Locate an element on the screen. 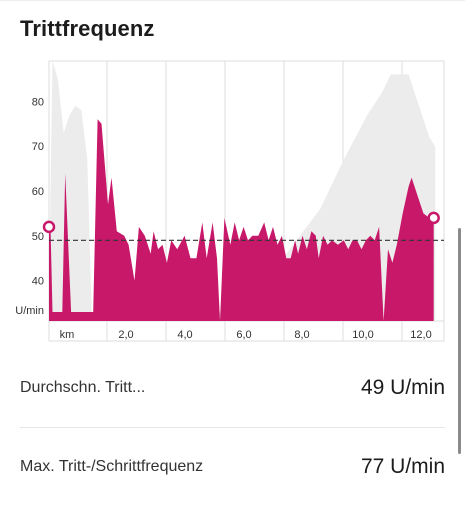 This screenshot has height=512, width=465. x-tick-label: 2,0 is located at coordinates (125, 335).